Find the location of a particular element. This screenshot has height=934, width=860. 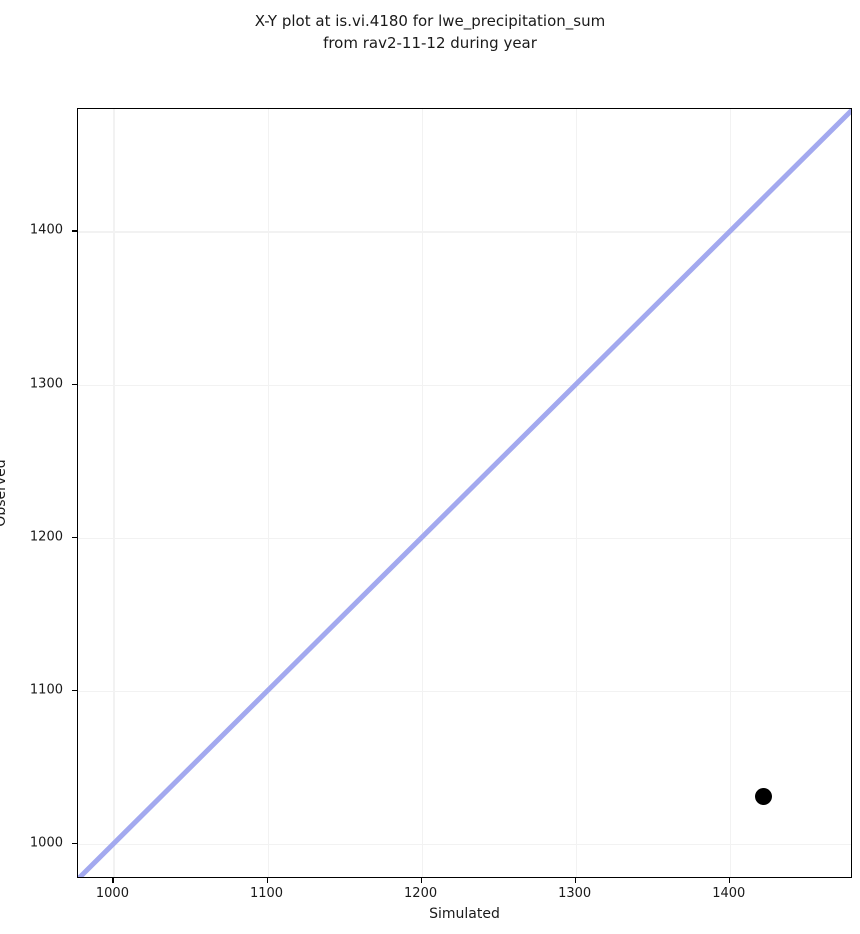

x-axis-tick-label: 1400 is located at coordinates (729, 893).